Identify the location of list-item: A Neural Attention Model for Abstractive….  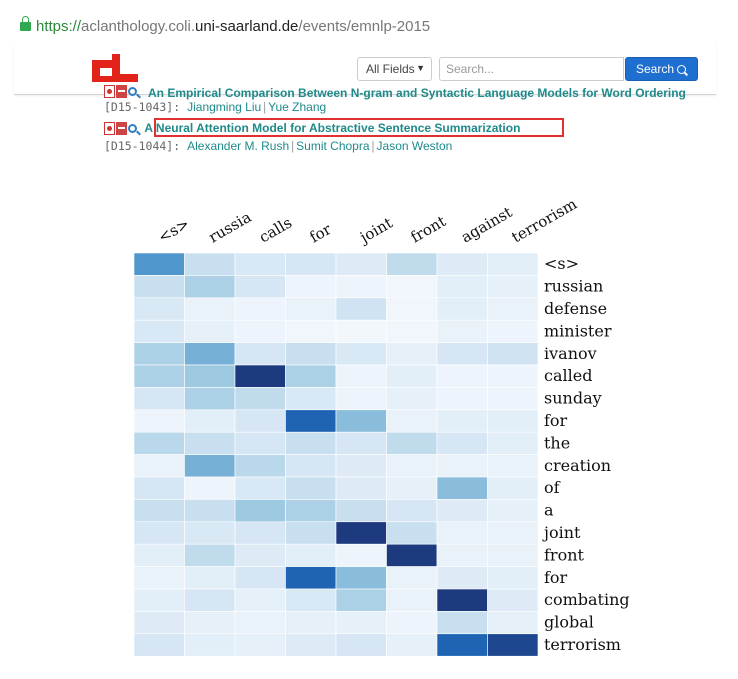
(312, 128).